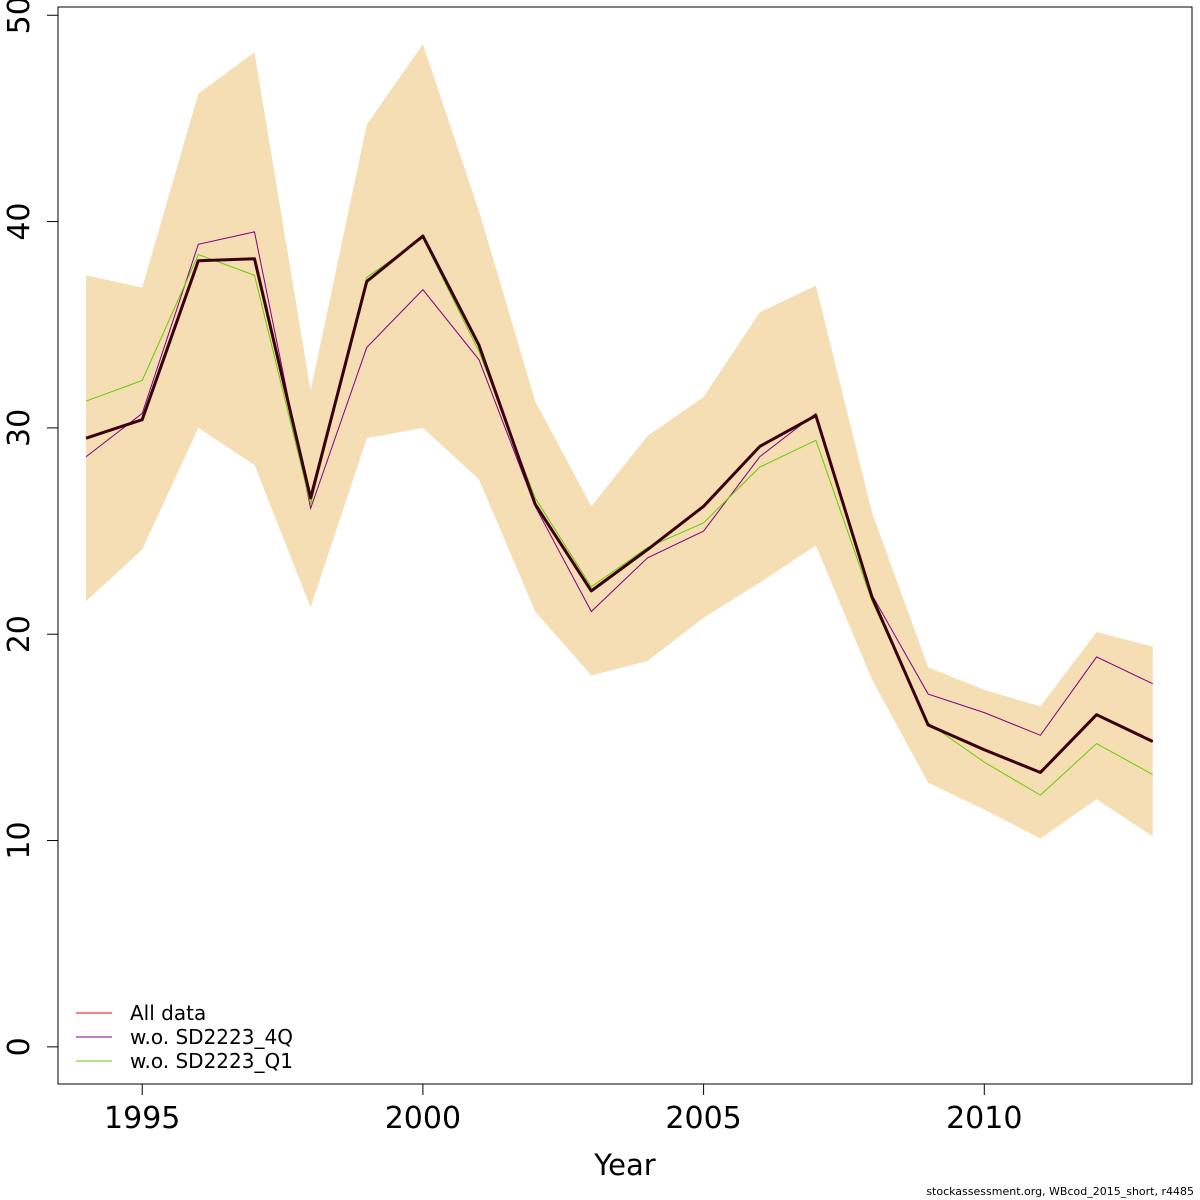  Describe the element at coordinates (624, 1165) in the screenshot. I see `x-axis-title: Year` at that location.